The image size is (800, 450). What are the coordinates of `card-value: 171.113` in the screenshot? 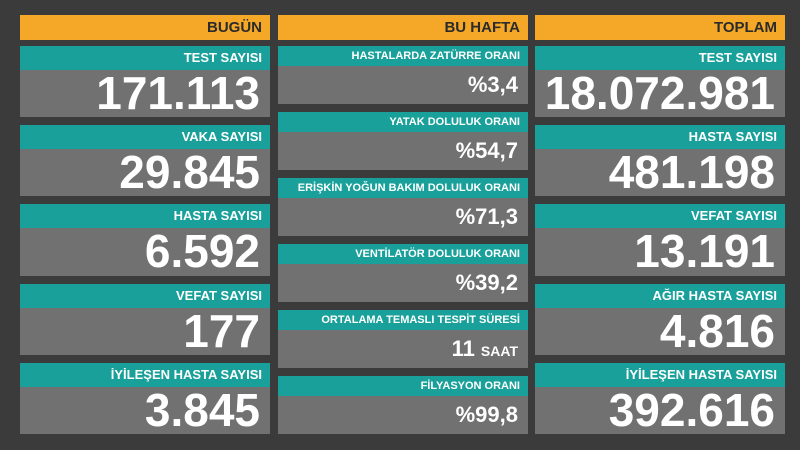 It's located at (145, 93).